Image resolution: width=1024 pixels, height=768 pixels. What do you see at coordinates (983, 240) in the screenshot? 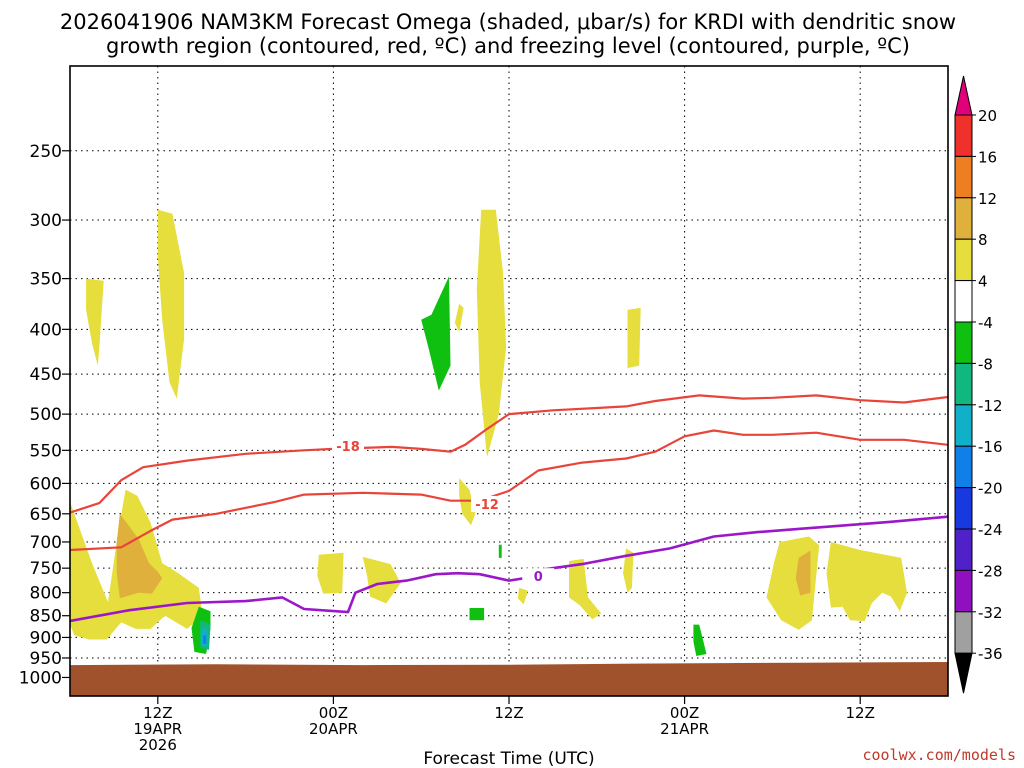
I see `colorbar-label: 8` at bounding box center [983, 240].